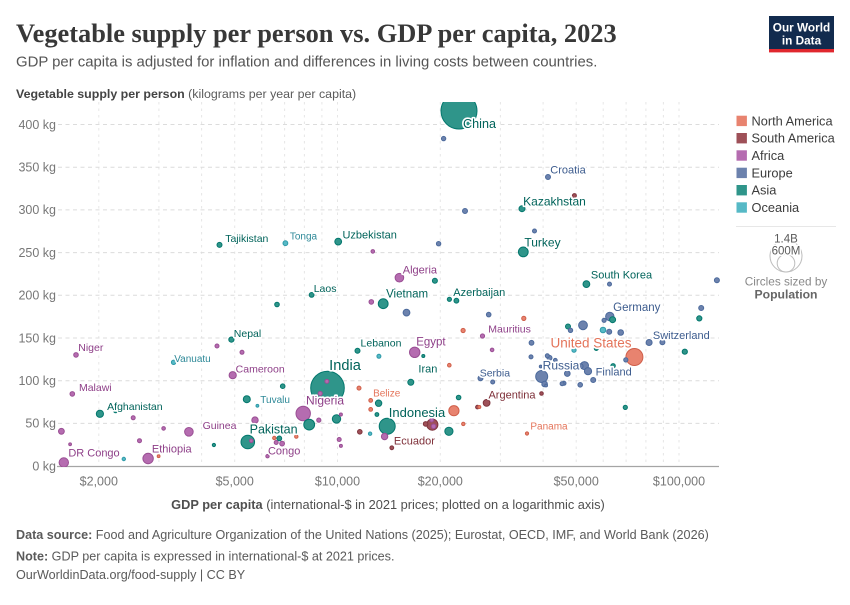 The height and width of the screenshot is (605, 850). What do you see at coordinates (622, 276) in the screenshot?
I see `svg-text: South Korea` at bounding box center [622, 276].